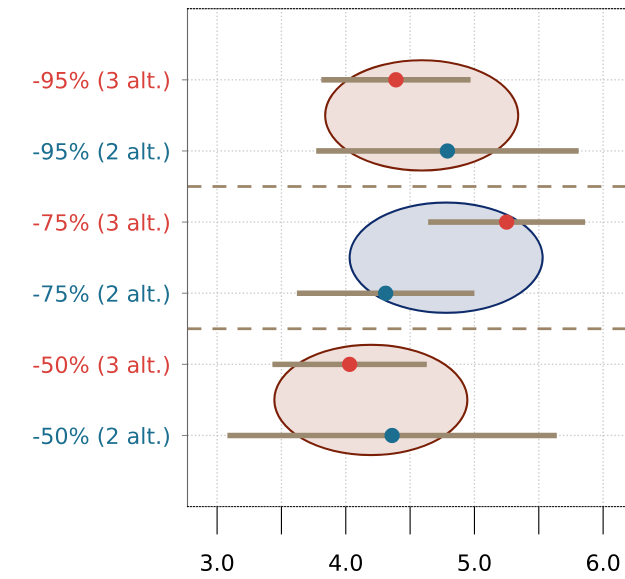  Describe the element at coordinates (101, 224) in the screenshot. I see `y-tick-label: -75% (3 alt.)` at that location.